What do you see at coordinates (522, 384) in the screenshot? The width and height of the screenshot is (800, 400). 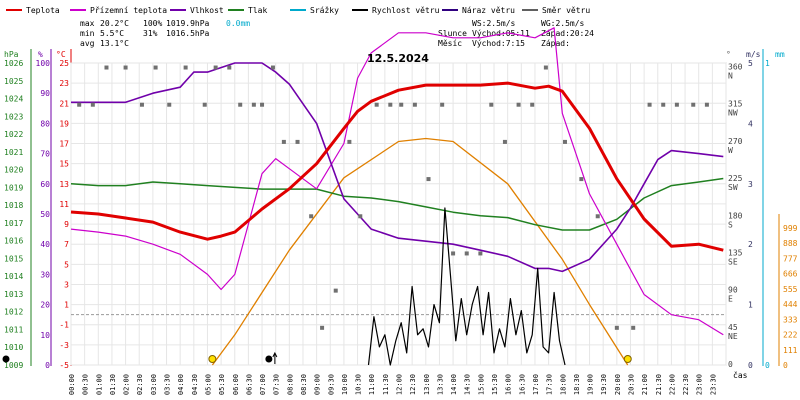 I see `x-tick-label: 16:30` at bounding box center [522, 384].